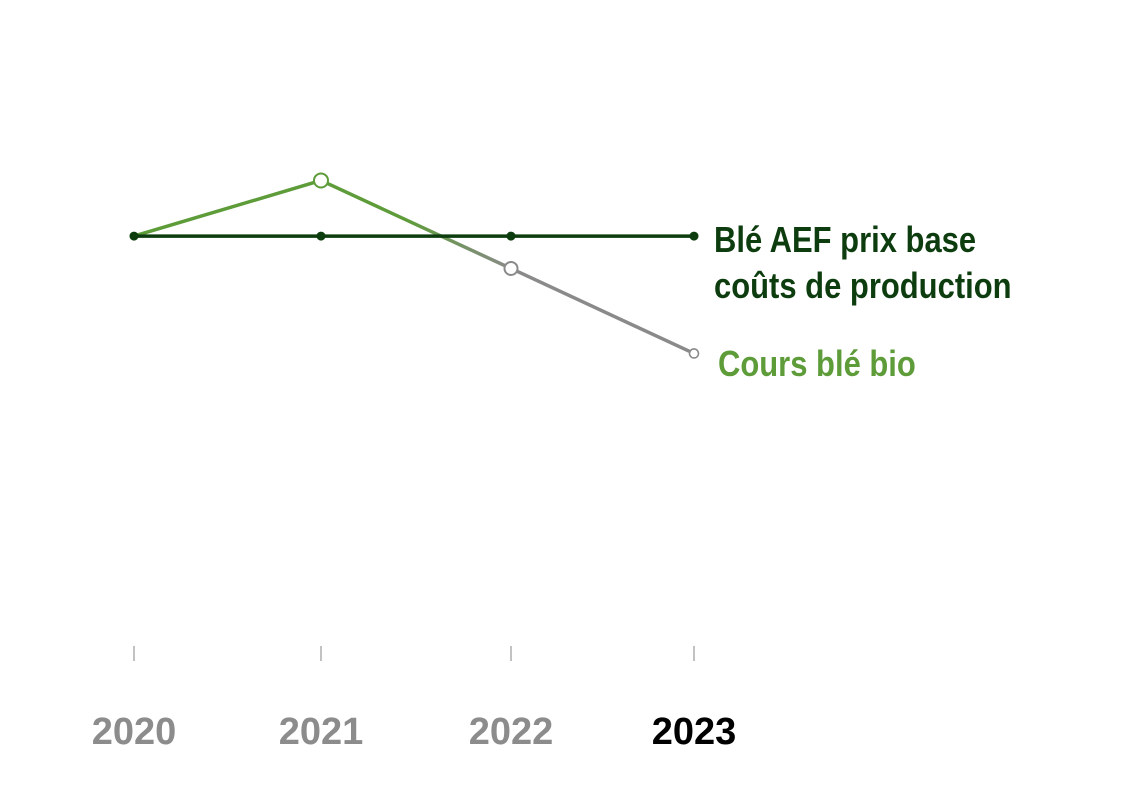 The height and width of the screenshot is (794, 1134). I want to click on series-label-market: Cours blé bio, so click(817, 364).